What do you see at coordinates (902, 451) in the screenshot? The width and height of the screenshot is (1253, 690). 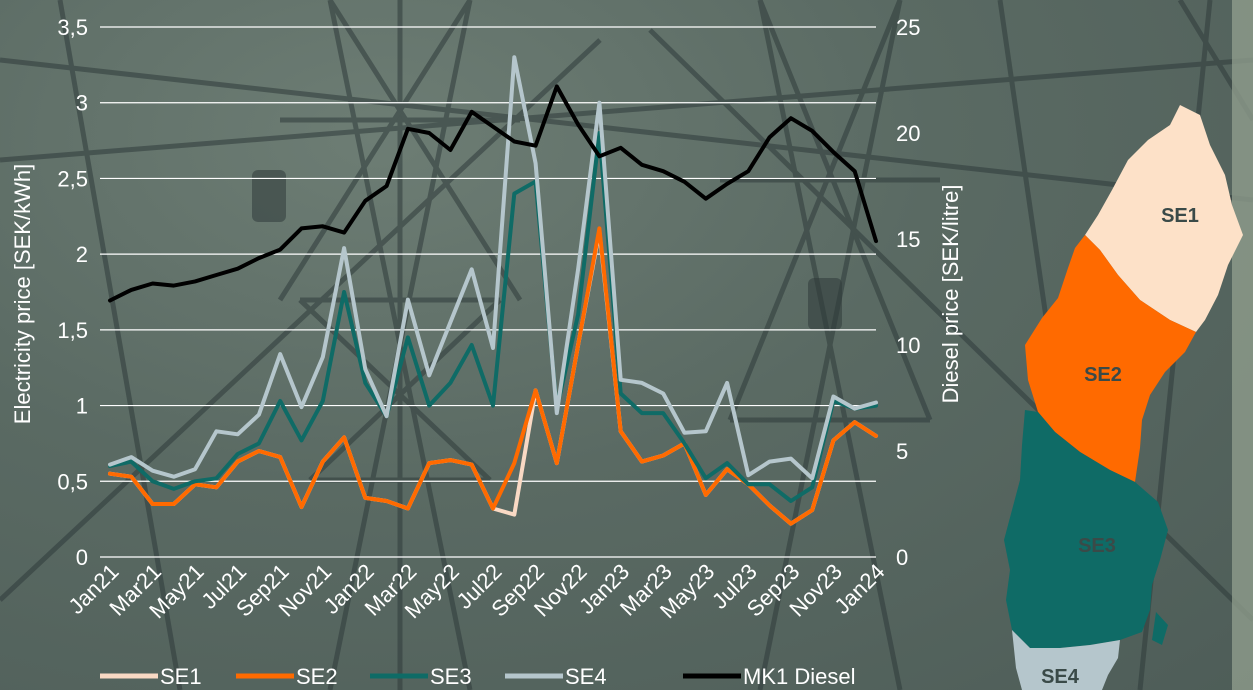 I see `y2-tick-label: 5` at bounding box center [902, 451].